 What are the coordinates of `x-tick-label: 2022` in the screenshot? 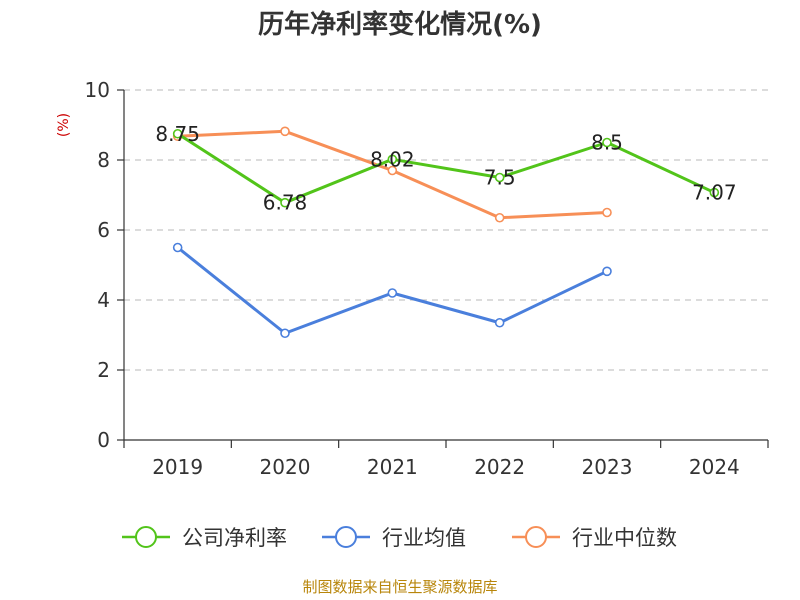 It's located at (499, 467).